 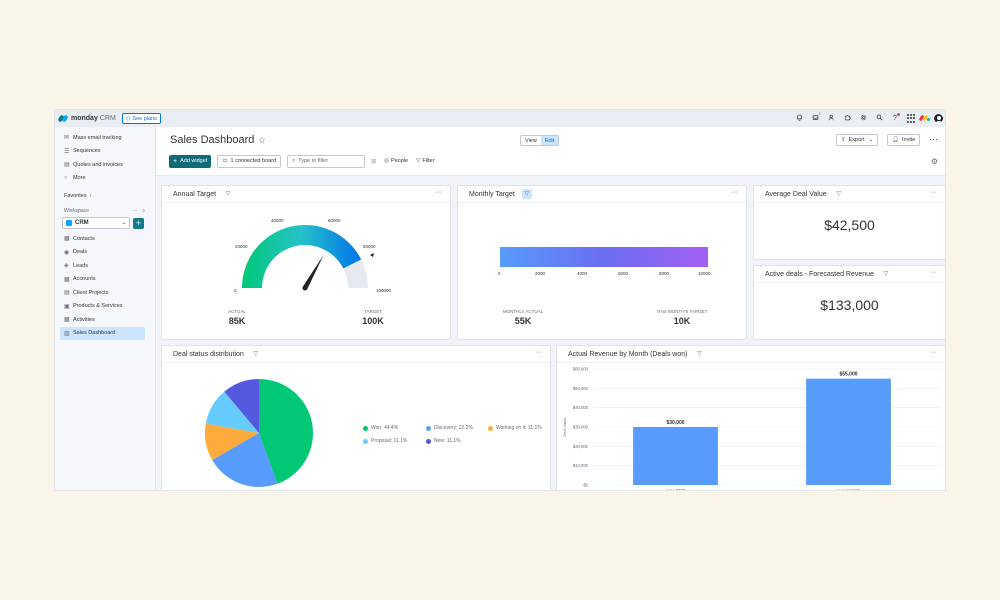 I want to click on gauge-needle, so click(x=313, y=272).